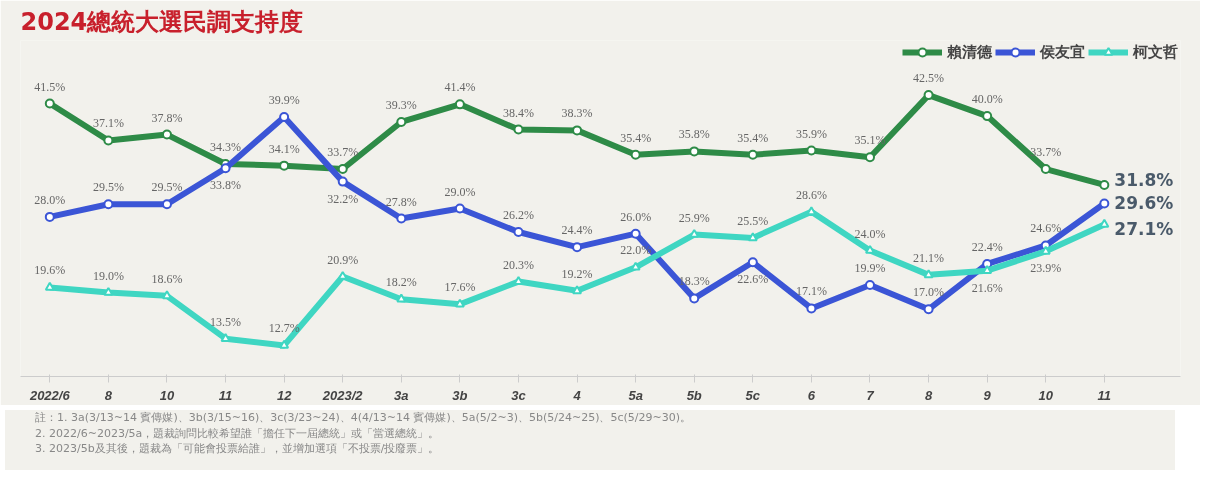 The height and width of the screenshot is (478, 1218). Describe the element at coordinates (343, 259) in the screenshot. I see `data-label: 20.9%` at that location.